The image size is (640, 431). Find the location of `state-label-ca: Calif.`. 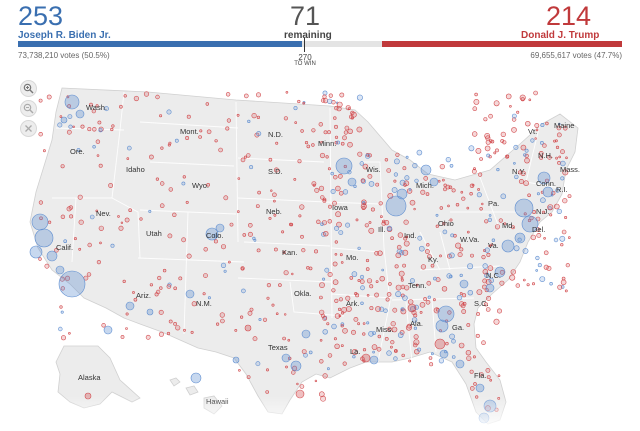

state-label-ca: Calif. is located at coordinates (64, 247).